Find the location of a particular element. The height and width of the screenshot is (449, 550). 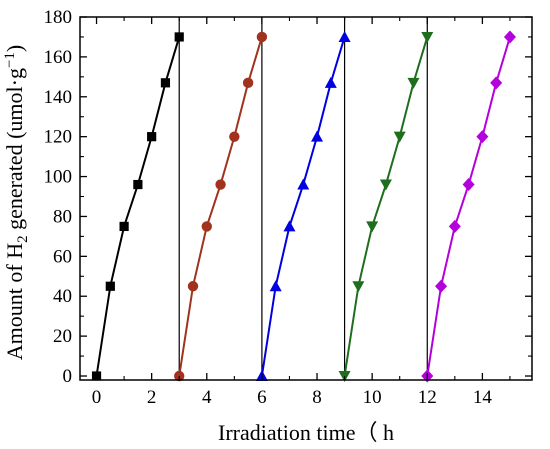

y-axis-title: Amount of H2 generated (umol·g−1) is located at coordinates (16, 203).